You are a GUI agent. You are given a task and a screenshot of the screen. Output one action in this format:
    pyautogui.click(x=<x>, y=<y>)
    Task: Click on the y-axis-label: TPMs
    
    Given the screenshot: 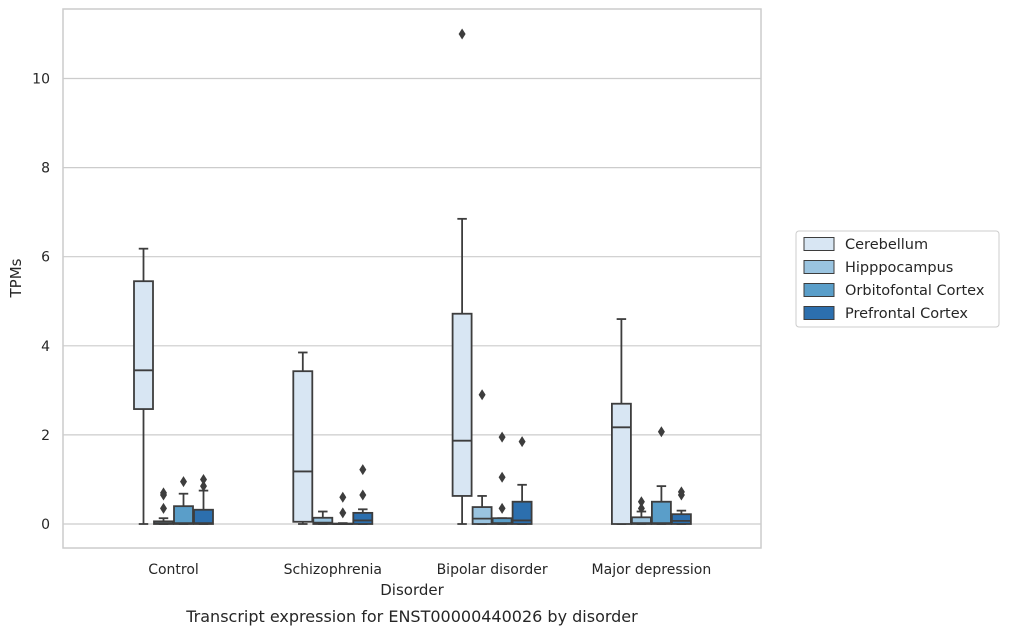 What is the action you would take?
    pyautogui.click(x=16, y=278)
    